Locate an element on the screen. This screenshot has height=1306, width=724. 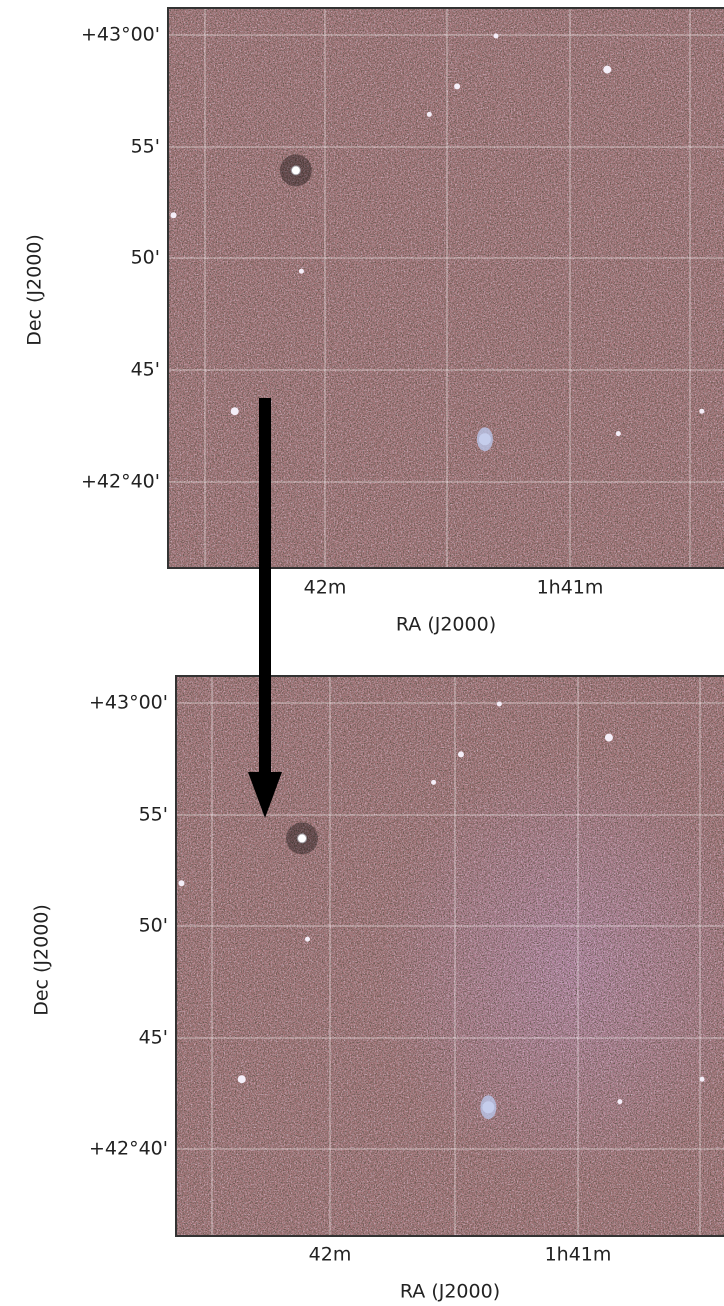
arrow is located at coordinates (265, 608).